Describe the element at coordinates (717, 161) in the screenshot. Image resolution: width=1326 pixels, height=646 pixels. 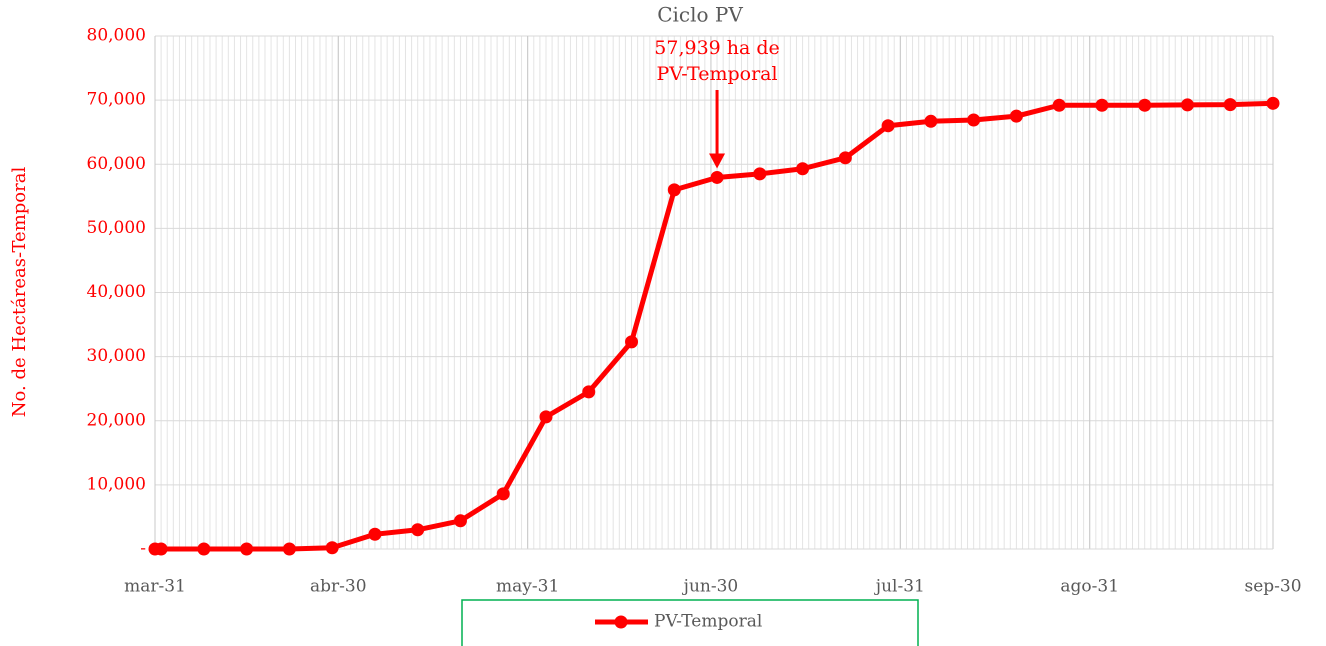
I see `annotation-arrowhead` at that location.